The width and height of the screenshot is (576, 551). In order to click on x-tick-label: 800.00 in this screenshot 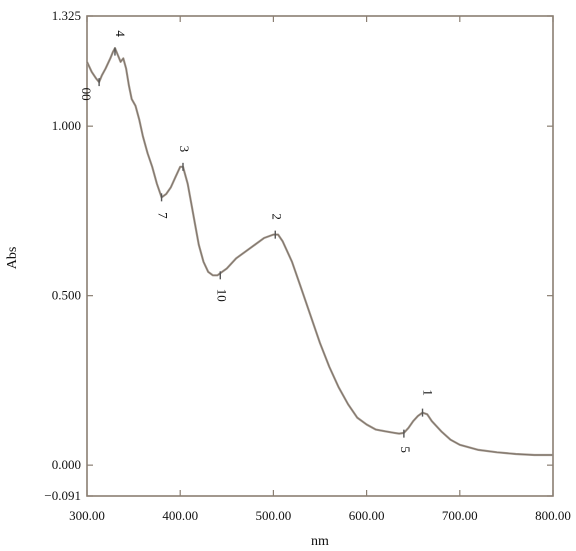, I will do `click(553, 515)`.